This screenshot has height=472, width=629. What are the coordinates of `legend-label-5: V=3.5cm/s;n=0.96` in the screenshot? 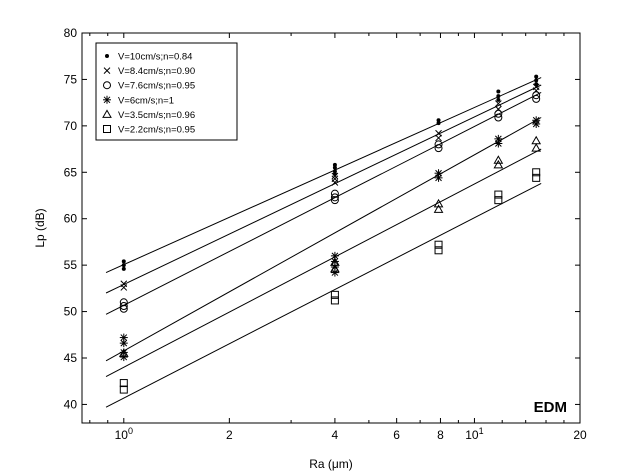 It's located at (156, 115).